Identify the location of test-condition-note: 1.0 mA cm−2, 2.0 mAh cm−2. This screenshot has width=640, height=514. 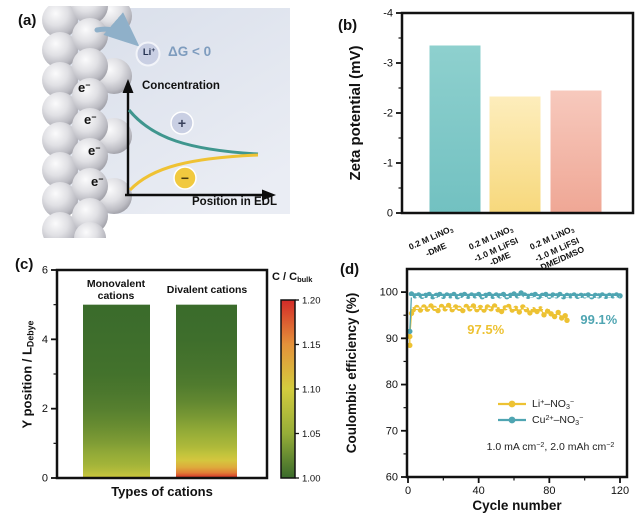
(550, 447).